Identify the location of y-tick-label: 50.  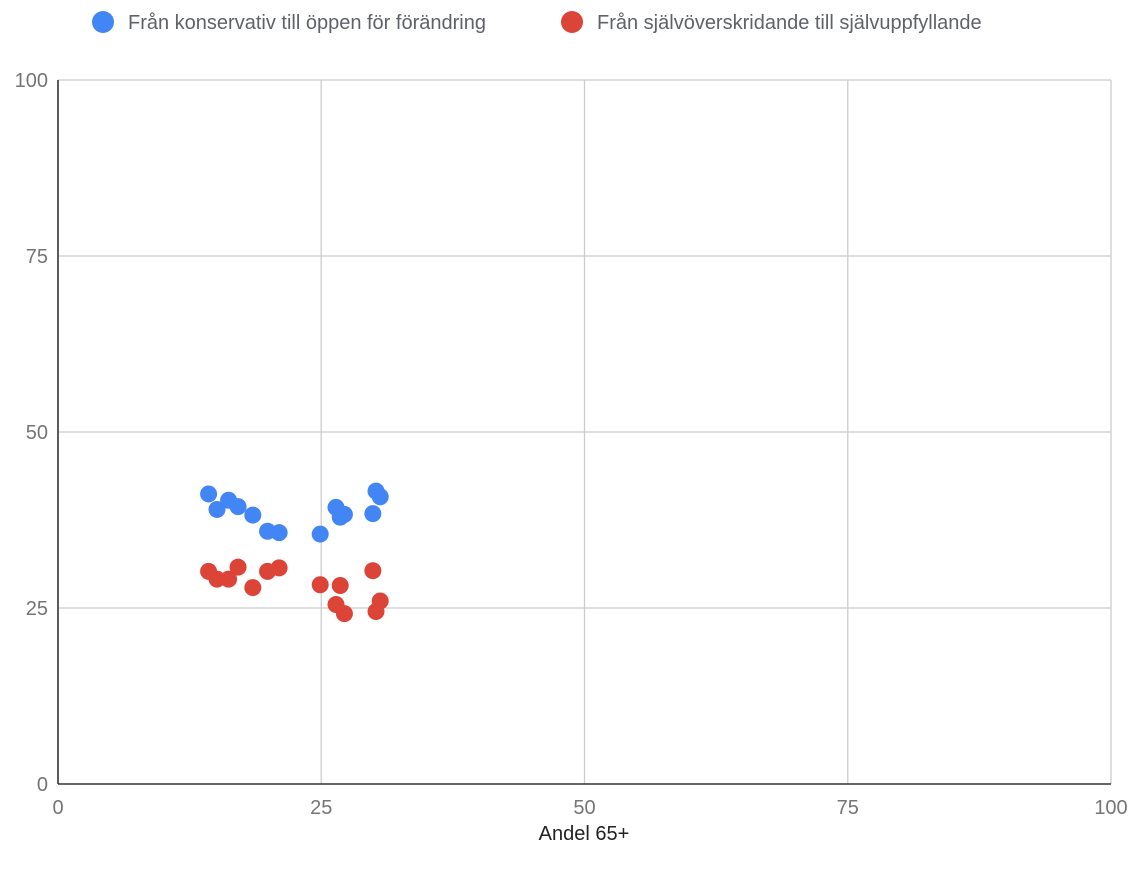
(37, 433).